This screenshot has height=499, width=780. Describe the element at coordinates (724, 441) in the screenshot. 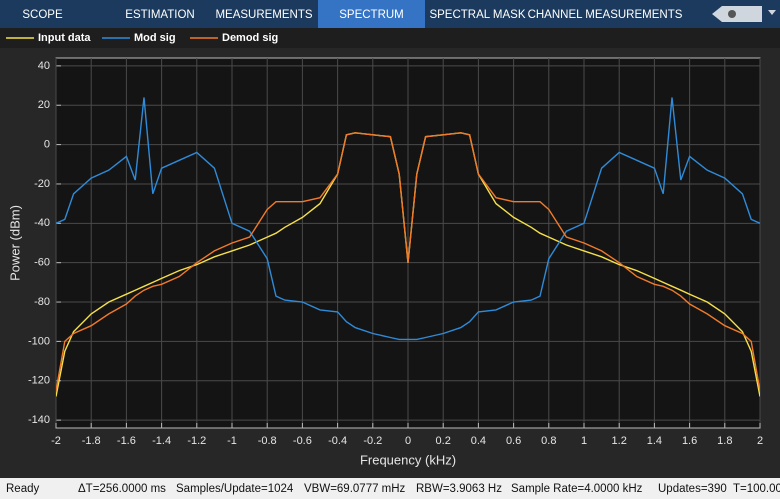

I see `x-tick-label: 1.8` at that location.